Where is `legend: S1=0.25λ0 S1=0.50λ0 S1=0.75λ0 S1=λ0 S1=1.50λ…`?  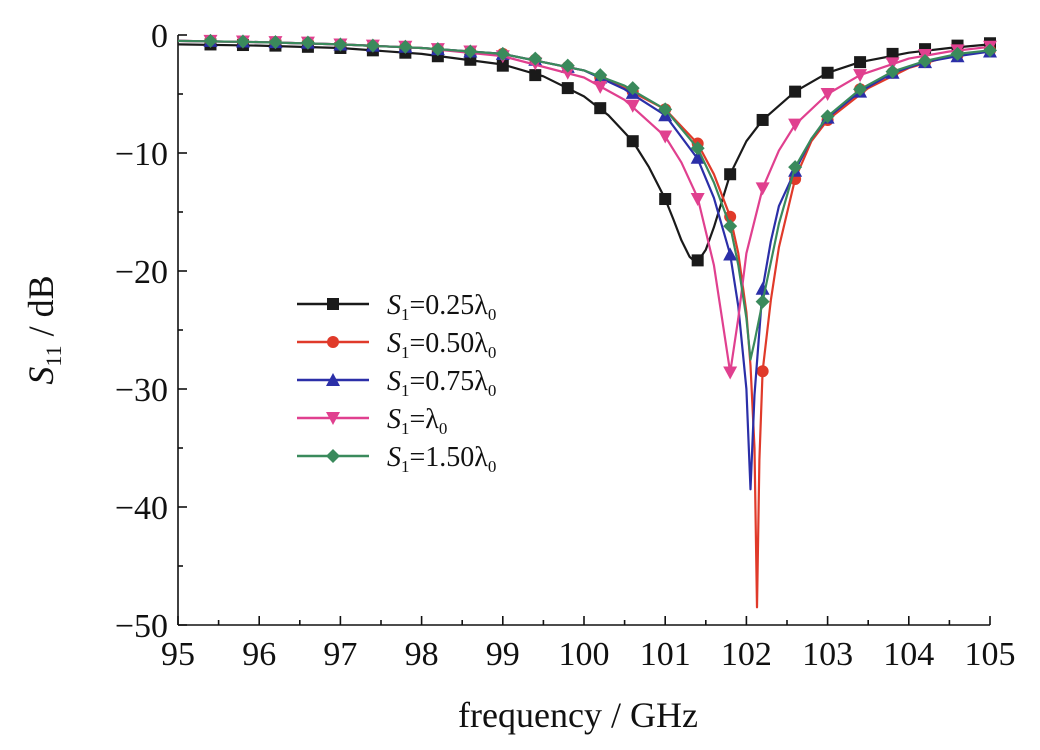 legend: S1=0.25λ0 S1=0.50λ0 S1=0.75λ0 S1=λ0 S1=1.50λ… is located at coordinates (396, 383).